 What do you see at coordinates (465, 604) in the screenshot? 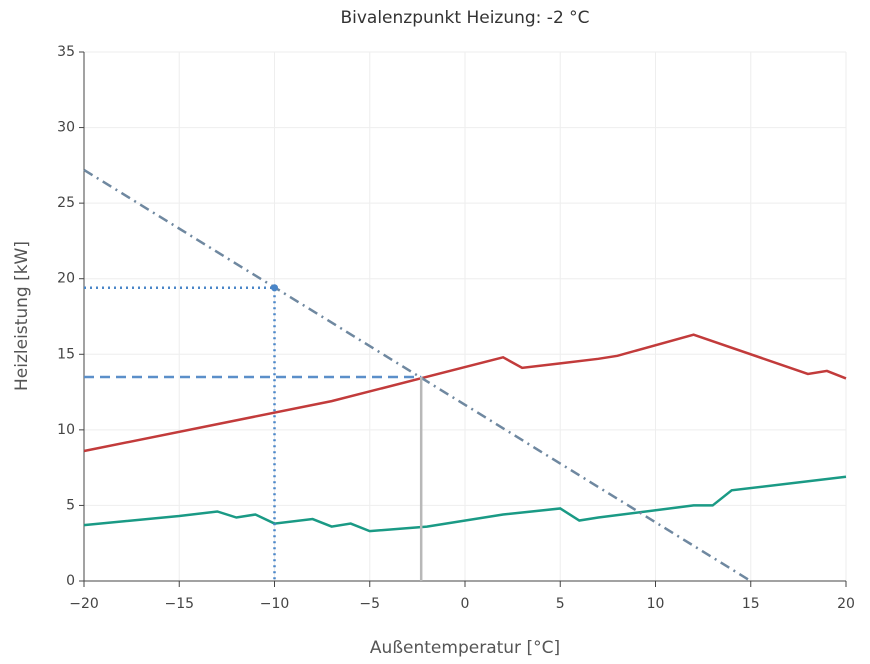
I see `x-tick-label: 0` at bounding box center [465, 604].